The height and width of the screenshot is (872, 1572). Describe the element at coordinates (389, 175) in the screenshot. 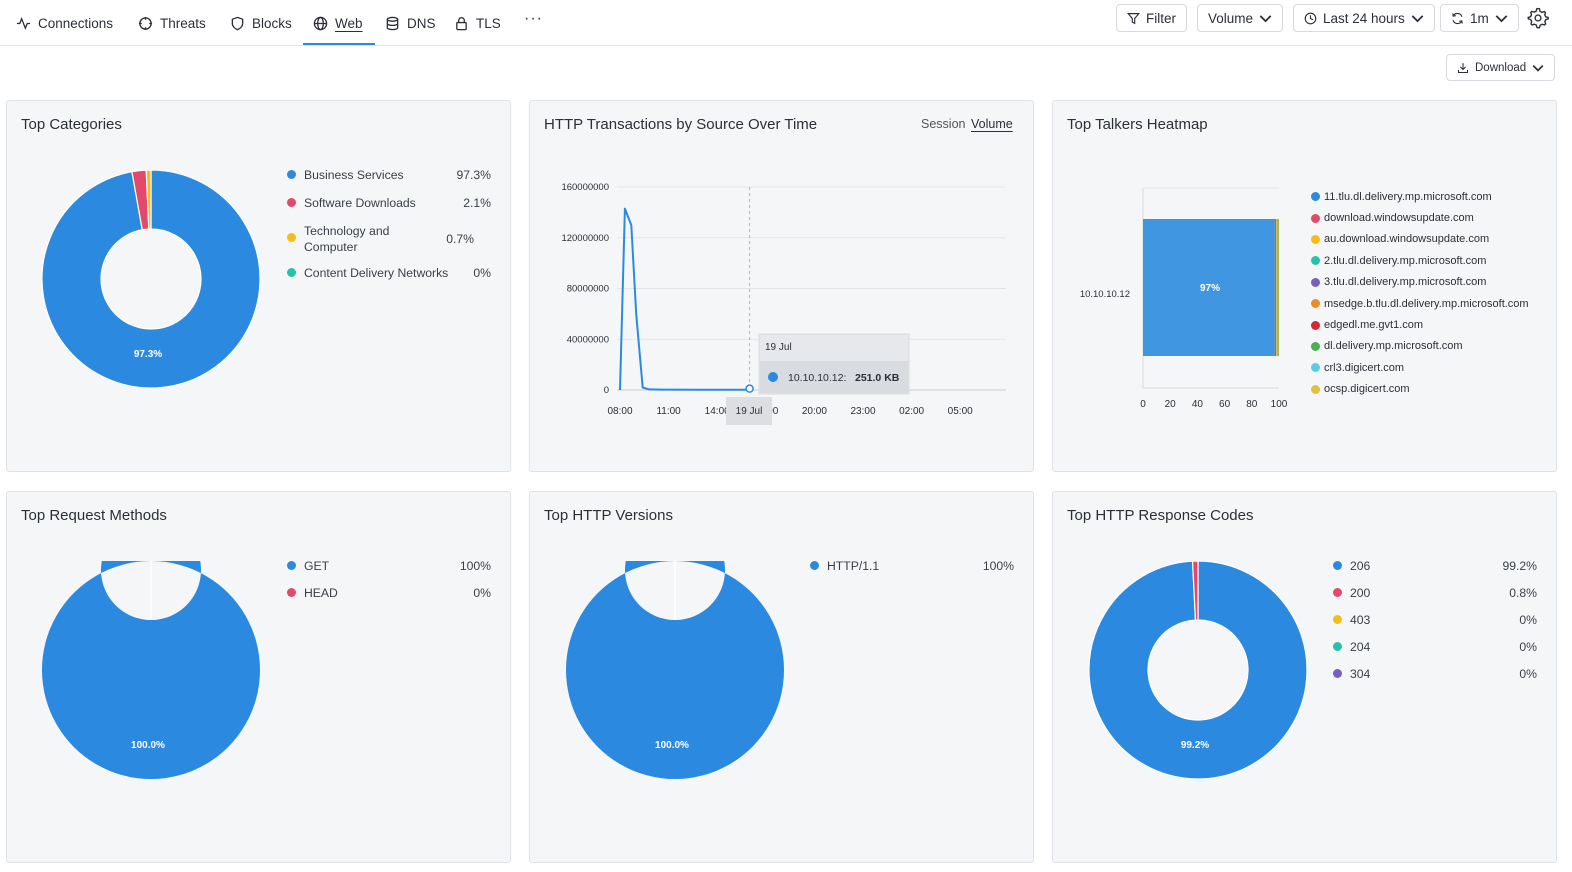

I see `legend-item: Business Services 97.3%` at that location.